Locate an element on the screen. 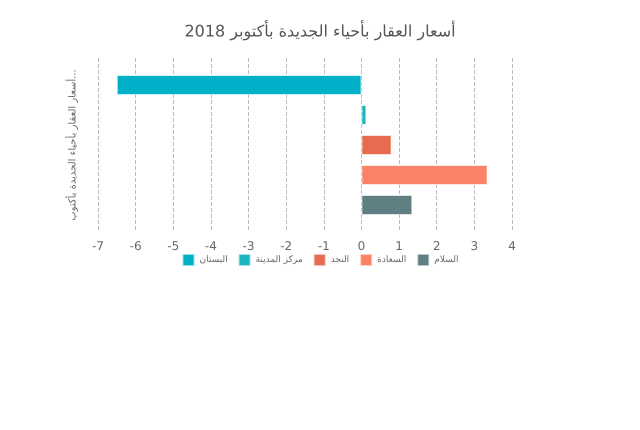 This screenshot has width=640, height=430. x-tick-label: -4 is located at coordinates (210, 246).